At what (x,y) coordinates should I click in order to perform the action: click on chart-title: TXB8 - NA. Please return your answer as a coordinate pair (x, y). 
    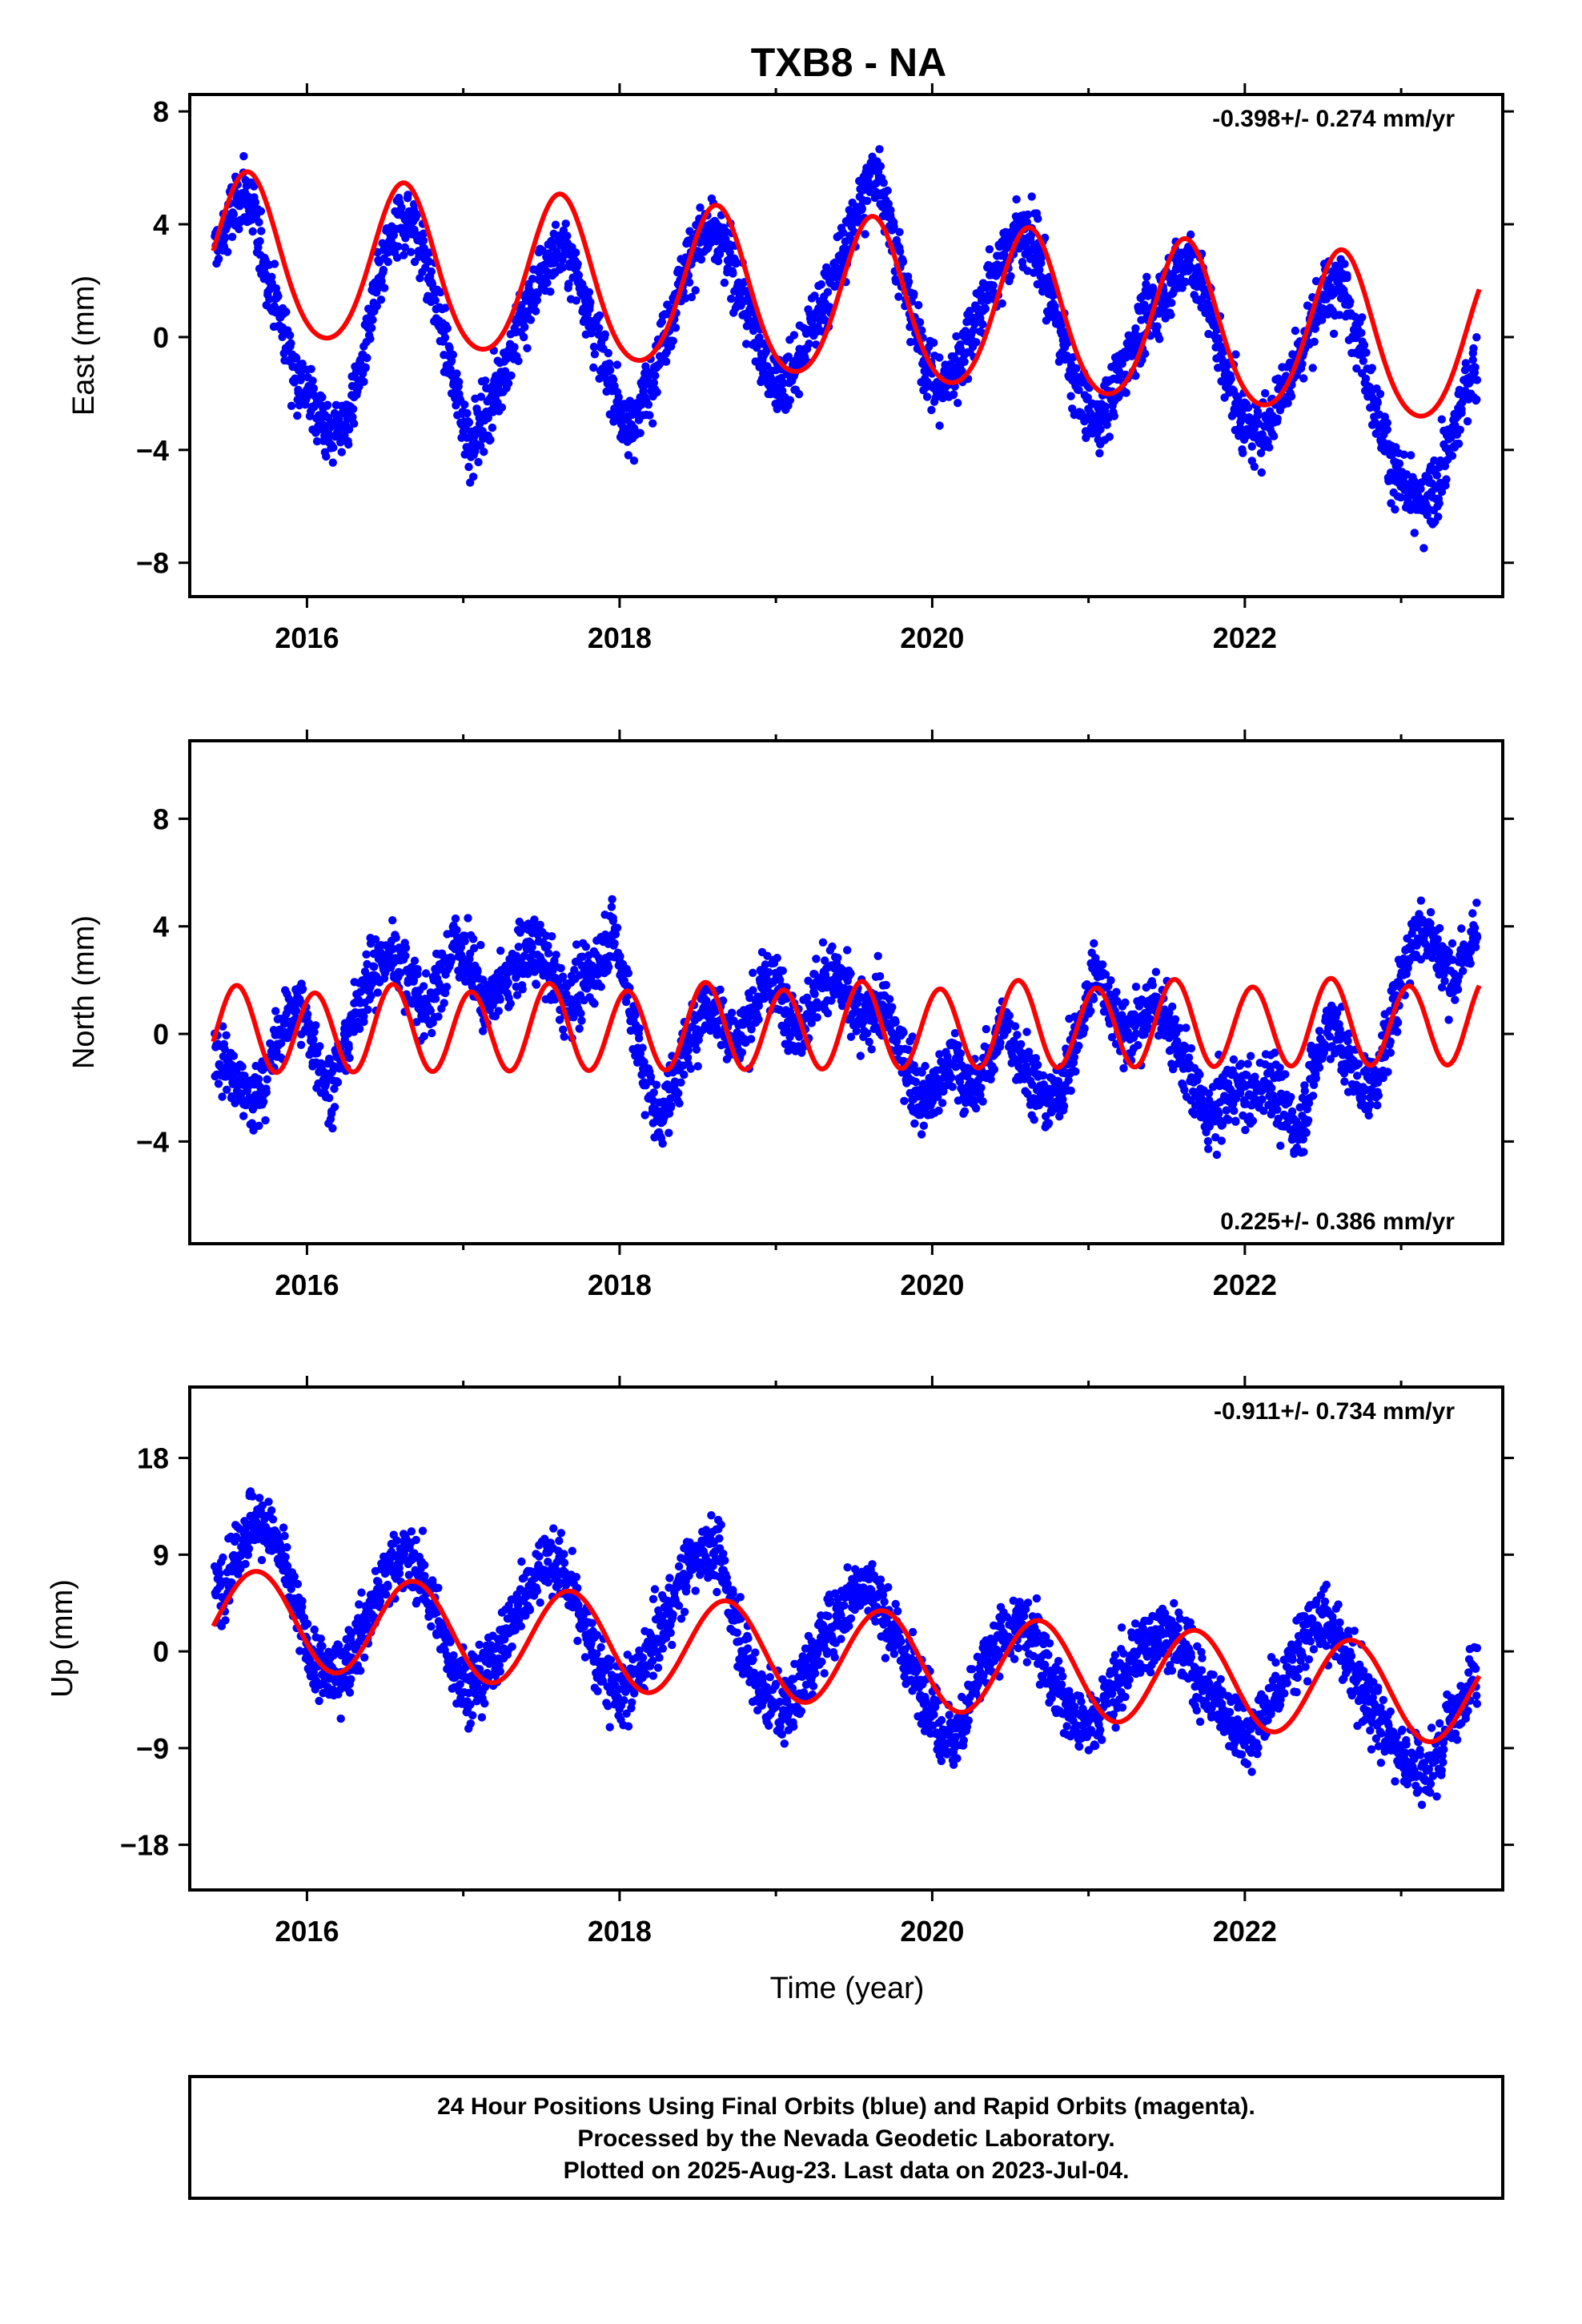
    Looking at the image, I should click on (848, 62).